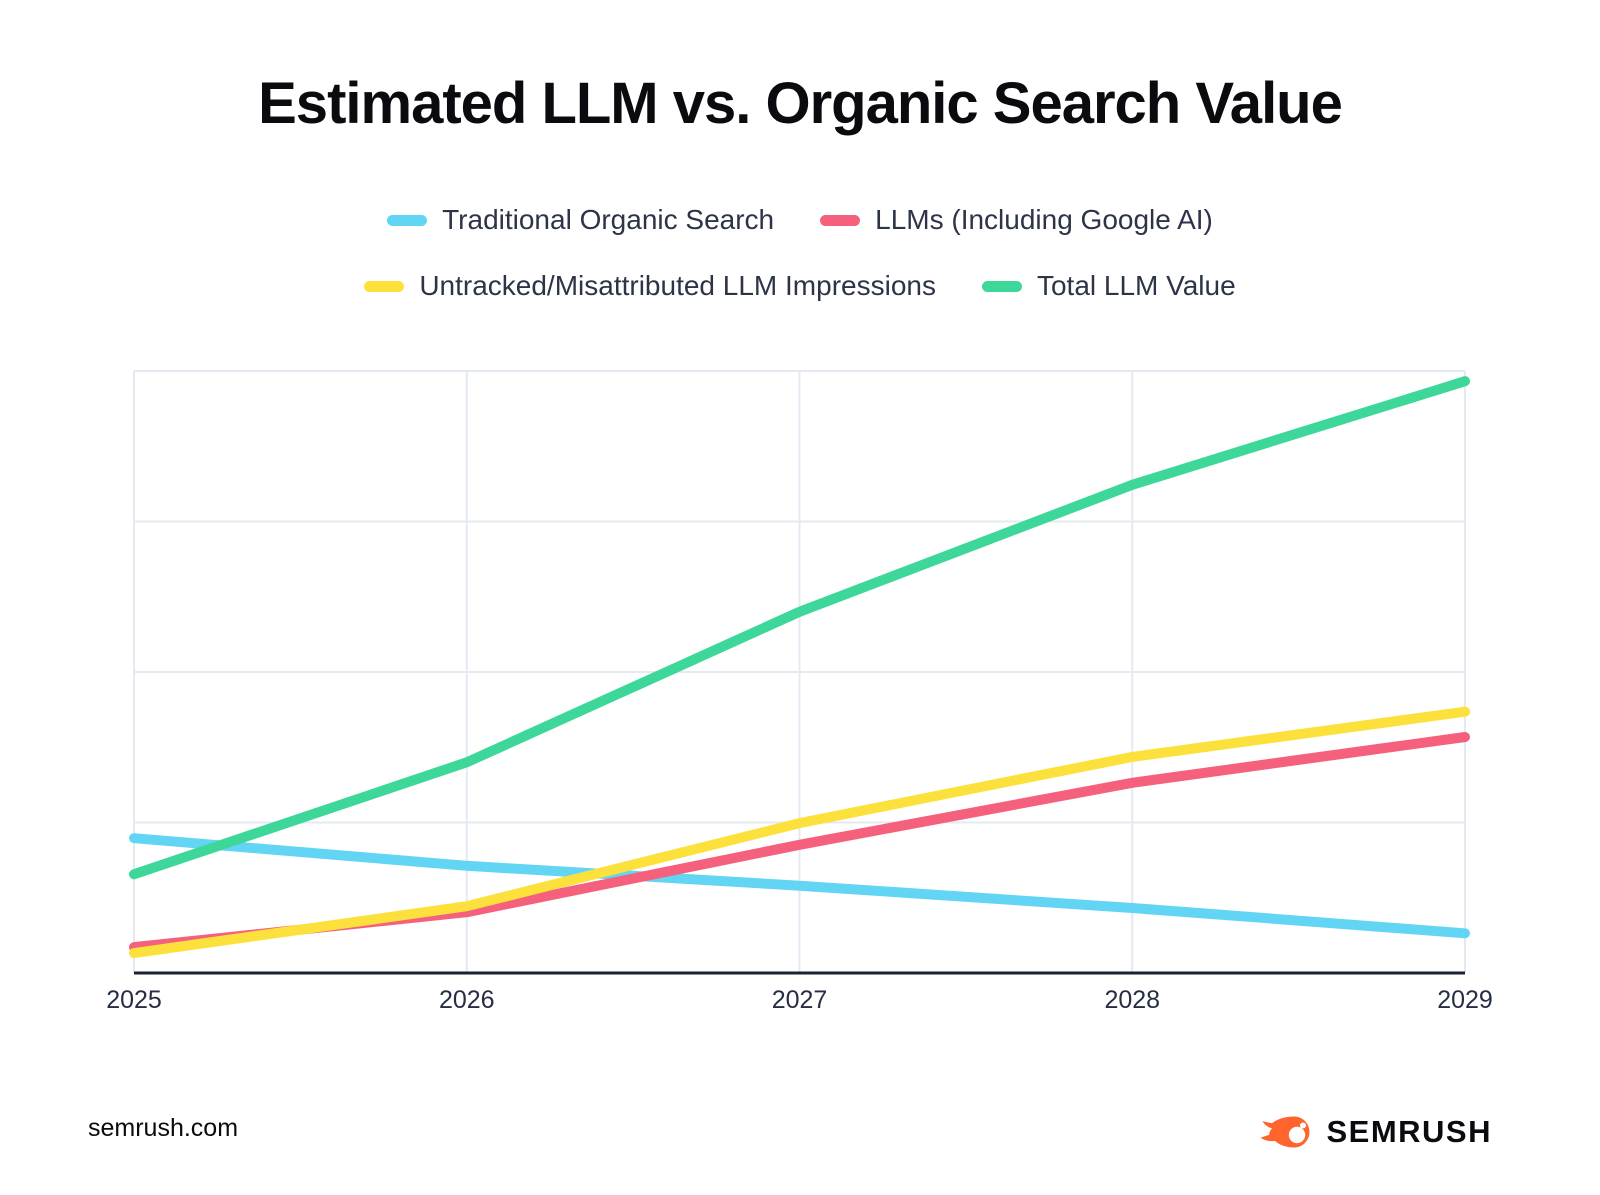 Image resolution: width=1600 pixels, height=1195 pixels. I want to click on legend-item: LLMs (Including Google AI), so click(1016, 220).